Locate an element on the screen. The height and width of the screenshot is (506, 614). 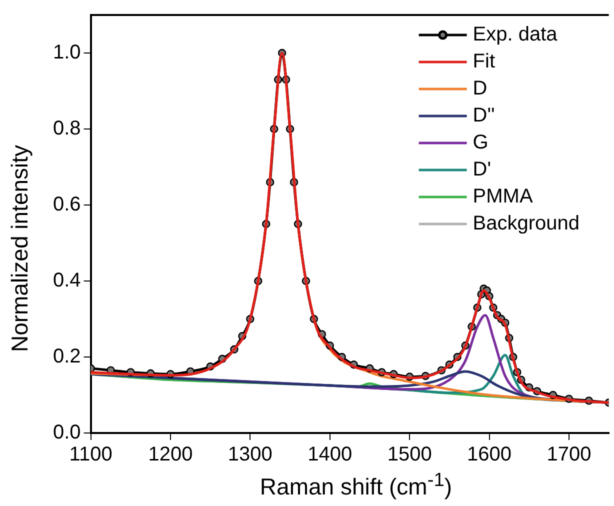
y-tick-label: 0.2 is located at coordinates (66, 357).